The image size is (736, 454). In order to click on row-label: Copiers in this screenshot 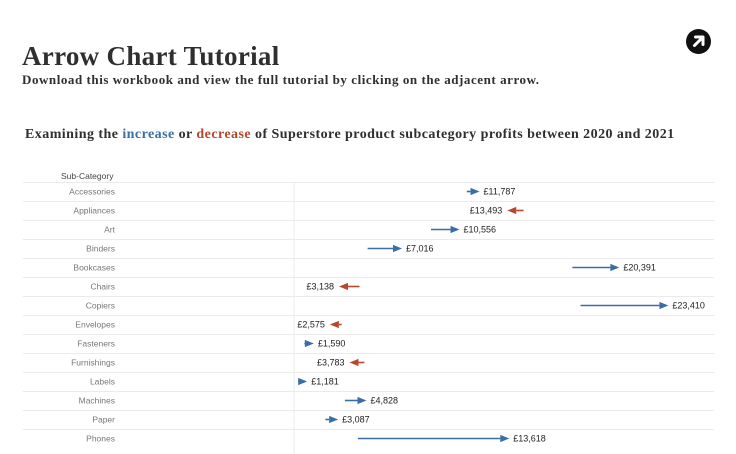, I will do `click(100, 306)`.